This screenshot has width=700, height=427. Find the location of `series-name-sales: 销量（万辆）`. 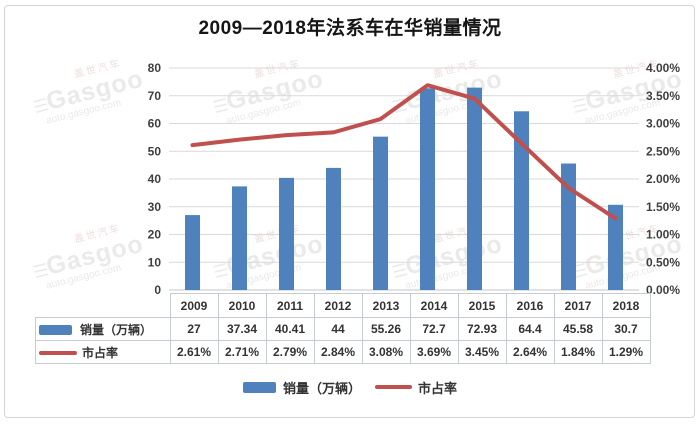

series-name-sales: 销量（万辆） is located at coordinates (103, 329).